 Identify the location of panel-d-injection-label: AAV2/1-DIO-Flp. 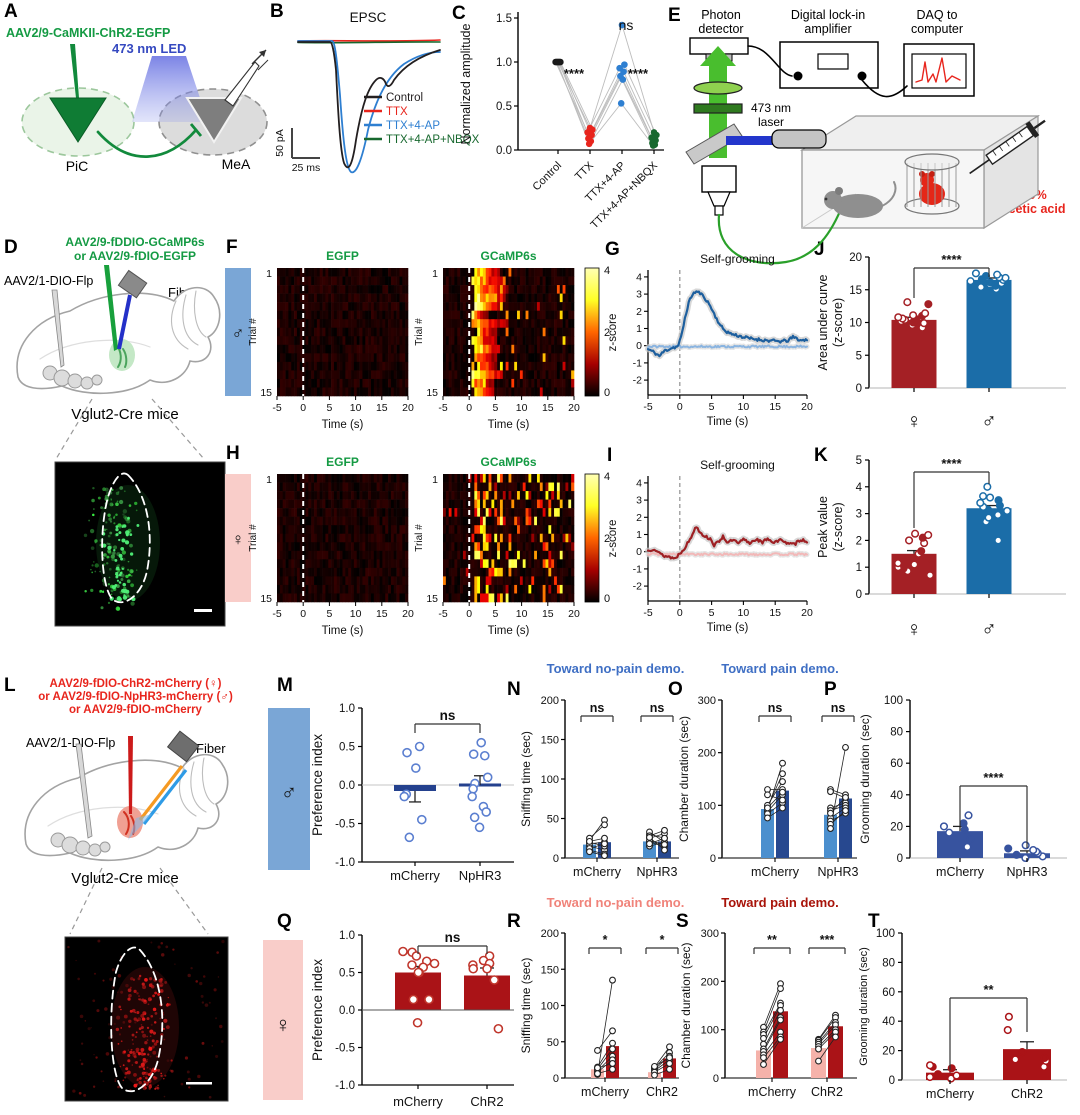
(49, 281).